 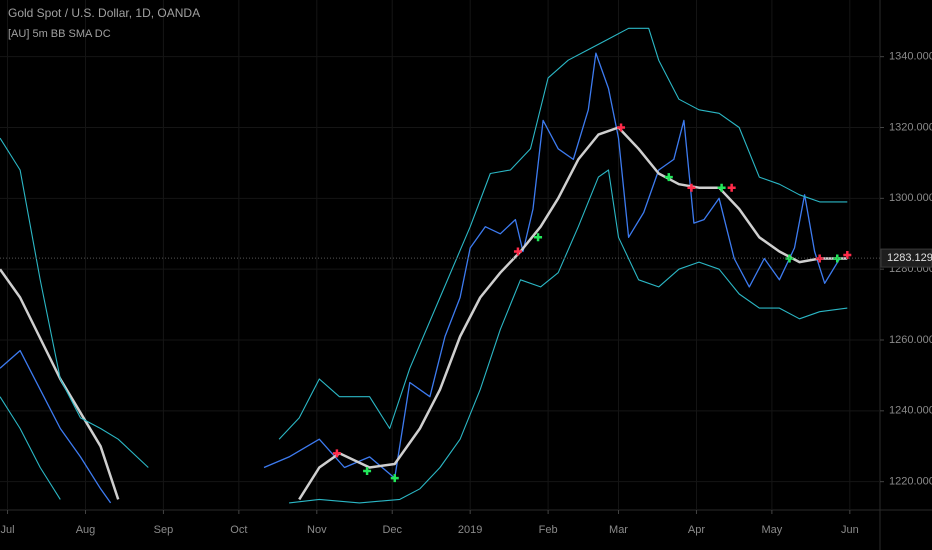 What do you see at coordinates (59, 34) in the screenshot?
I see `chart-subtitle: [AU] 5m BB SMA DC` at bounding box center [59, 34].